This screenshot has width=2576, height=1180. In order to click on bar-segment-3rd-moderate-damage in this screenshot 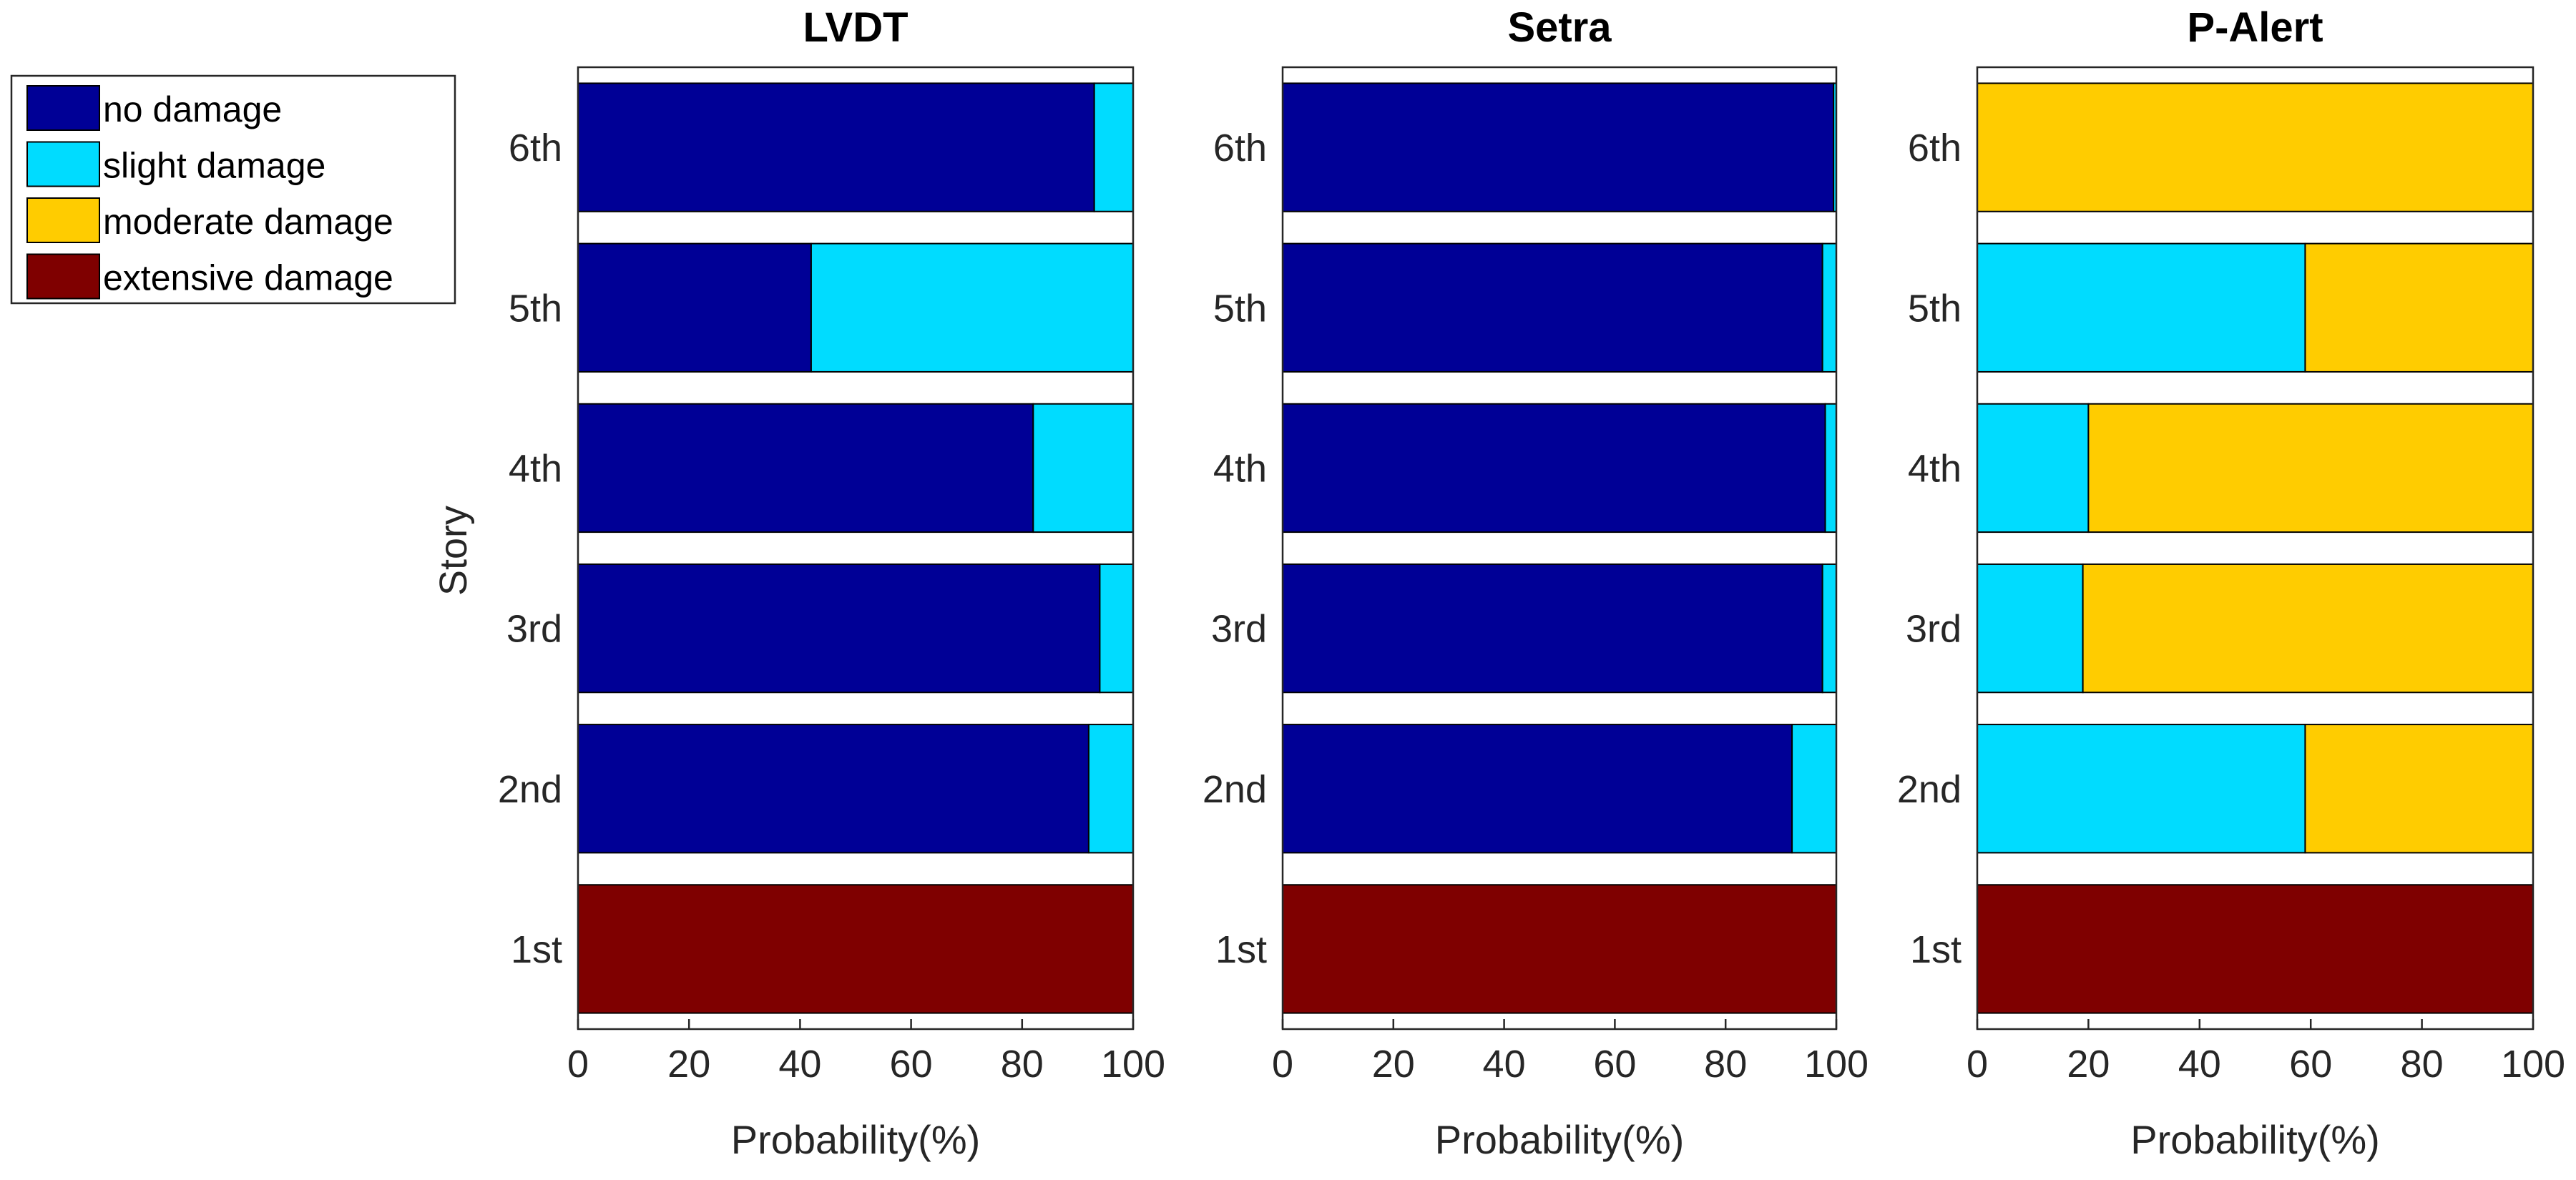, I will do `click(2308, 629)`.